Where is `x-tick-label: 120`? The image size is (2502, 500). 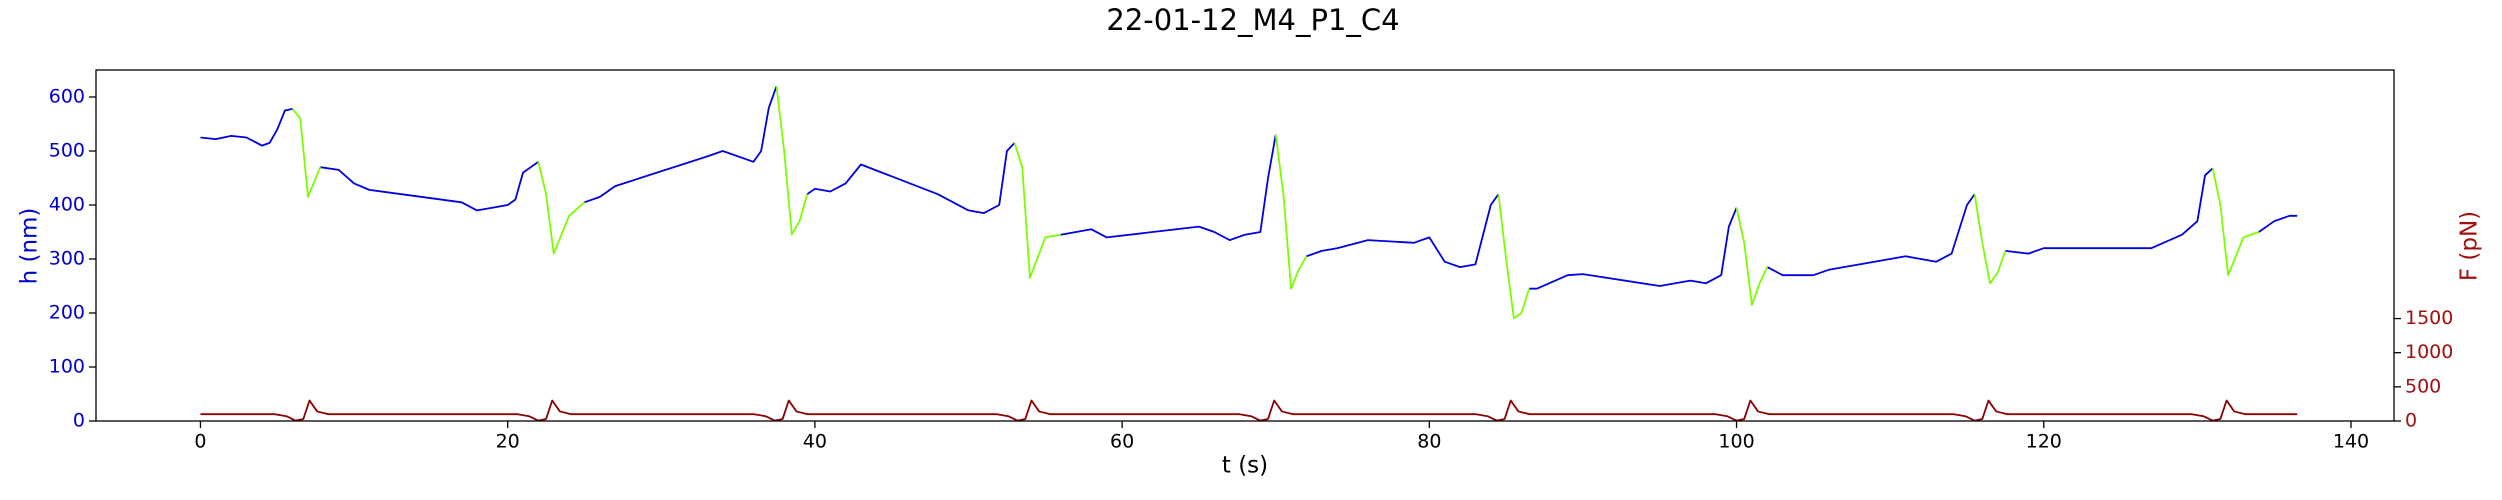
x-tick-label: 120 is located at coordinates (2044, 442).